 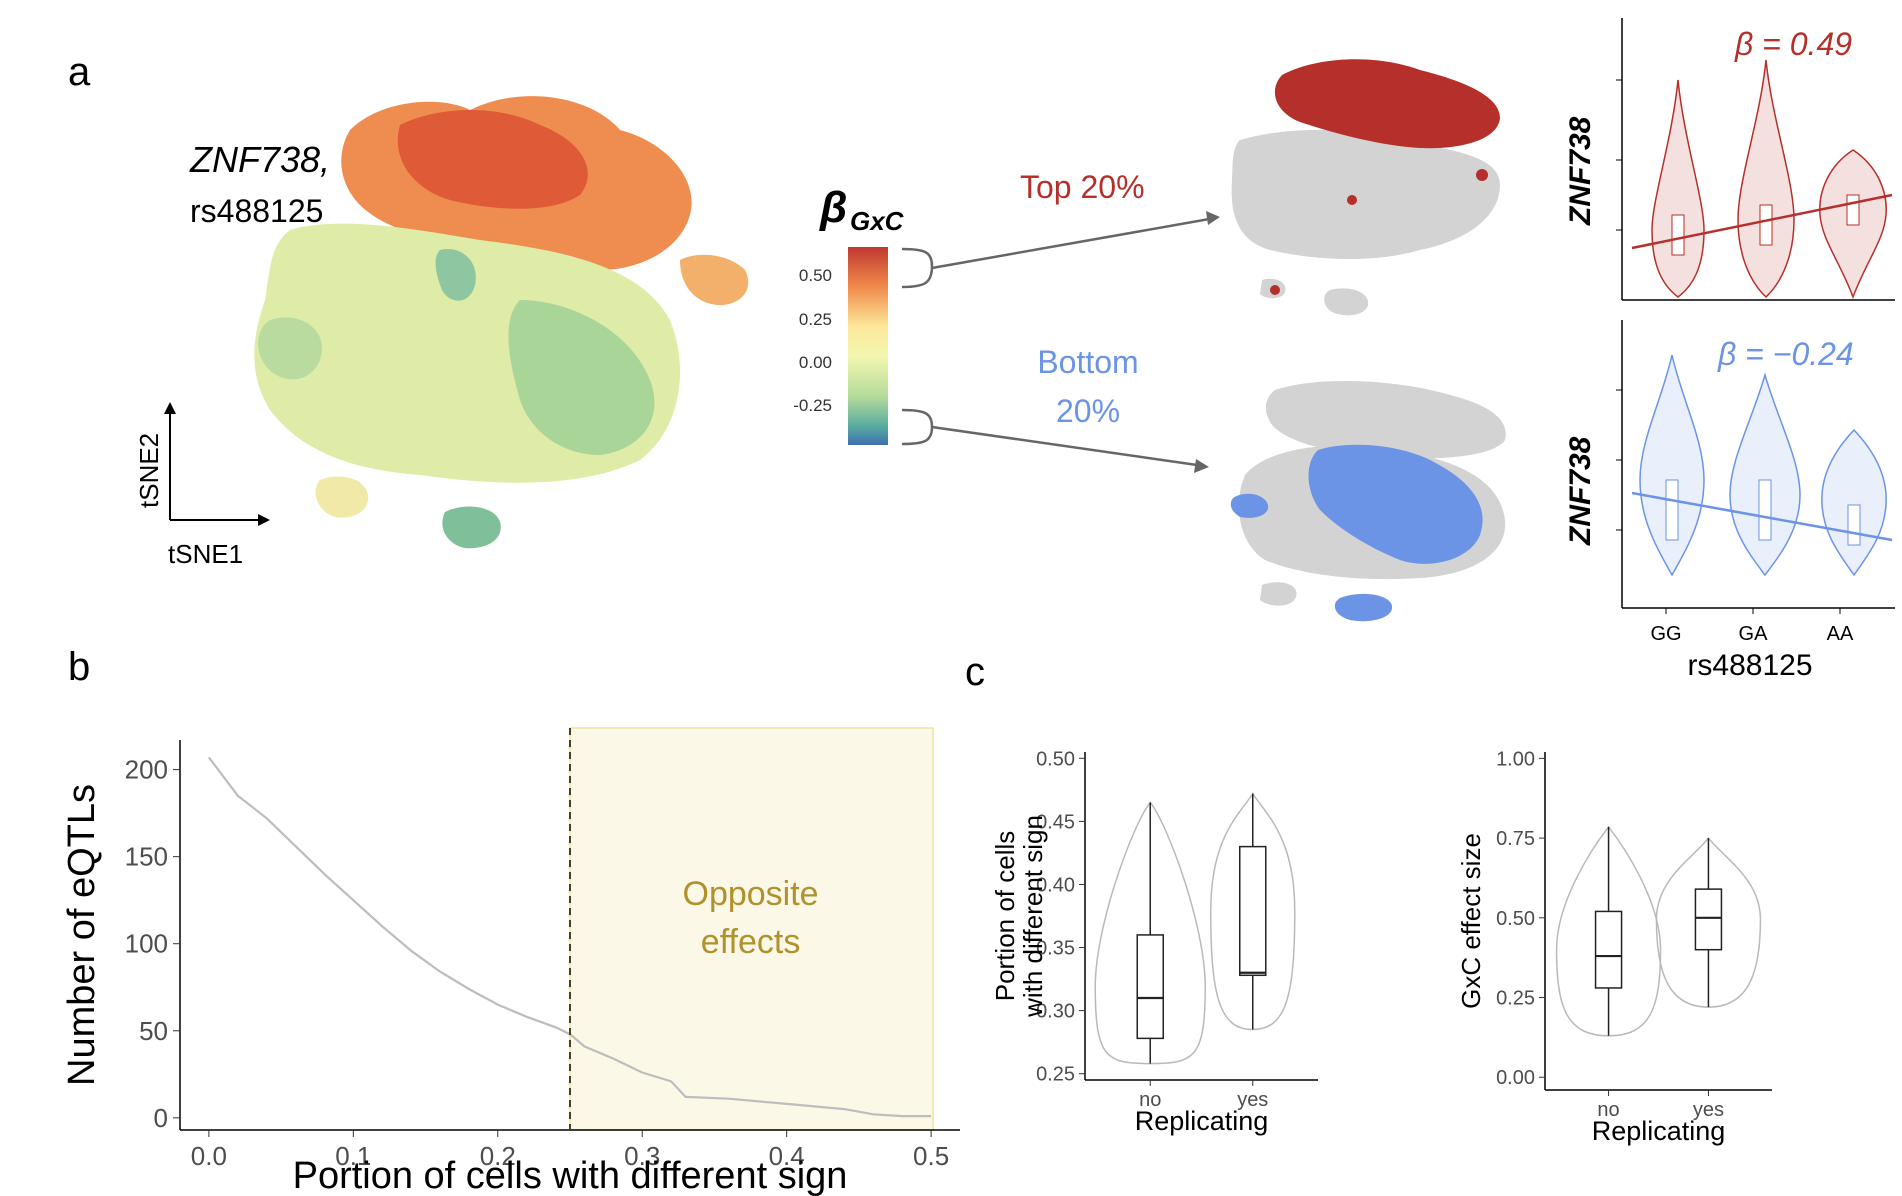 What do you see at coordinates (353, 1156) in the screenshot?
I see `x-tick-label: 0.1` at bounding box center [353, 1156].